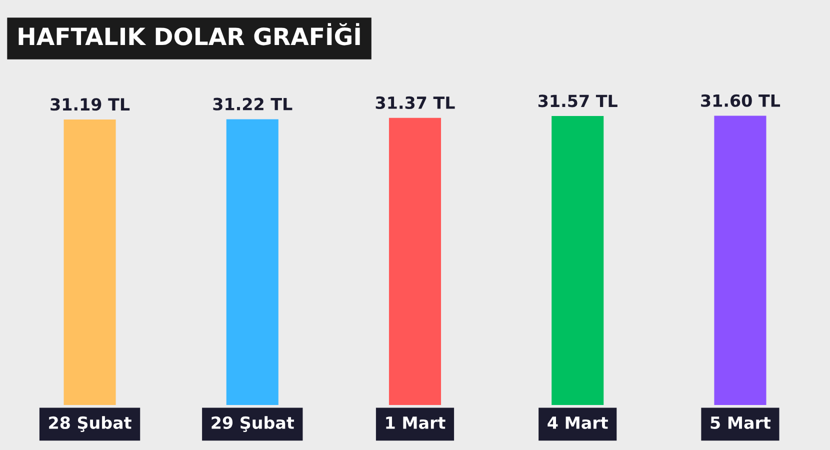  What do you see at coordinates (415, 103) in the screenshot?
I see `data-label: 31.37 TL` at bounding box center [415, 103].